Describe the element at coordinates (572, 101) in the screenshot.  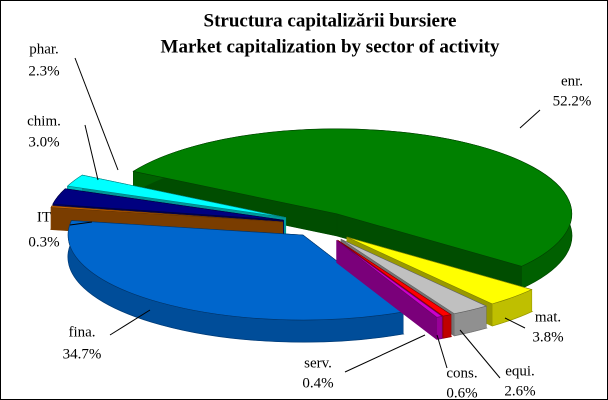
I see `slice-value: 52.2%` at that location.